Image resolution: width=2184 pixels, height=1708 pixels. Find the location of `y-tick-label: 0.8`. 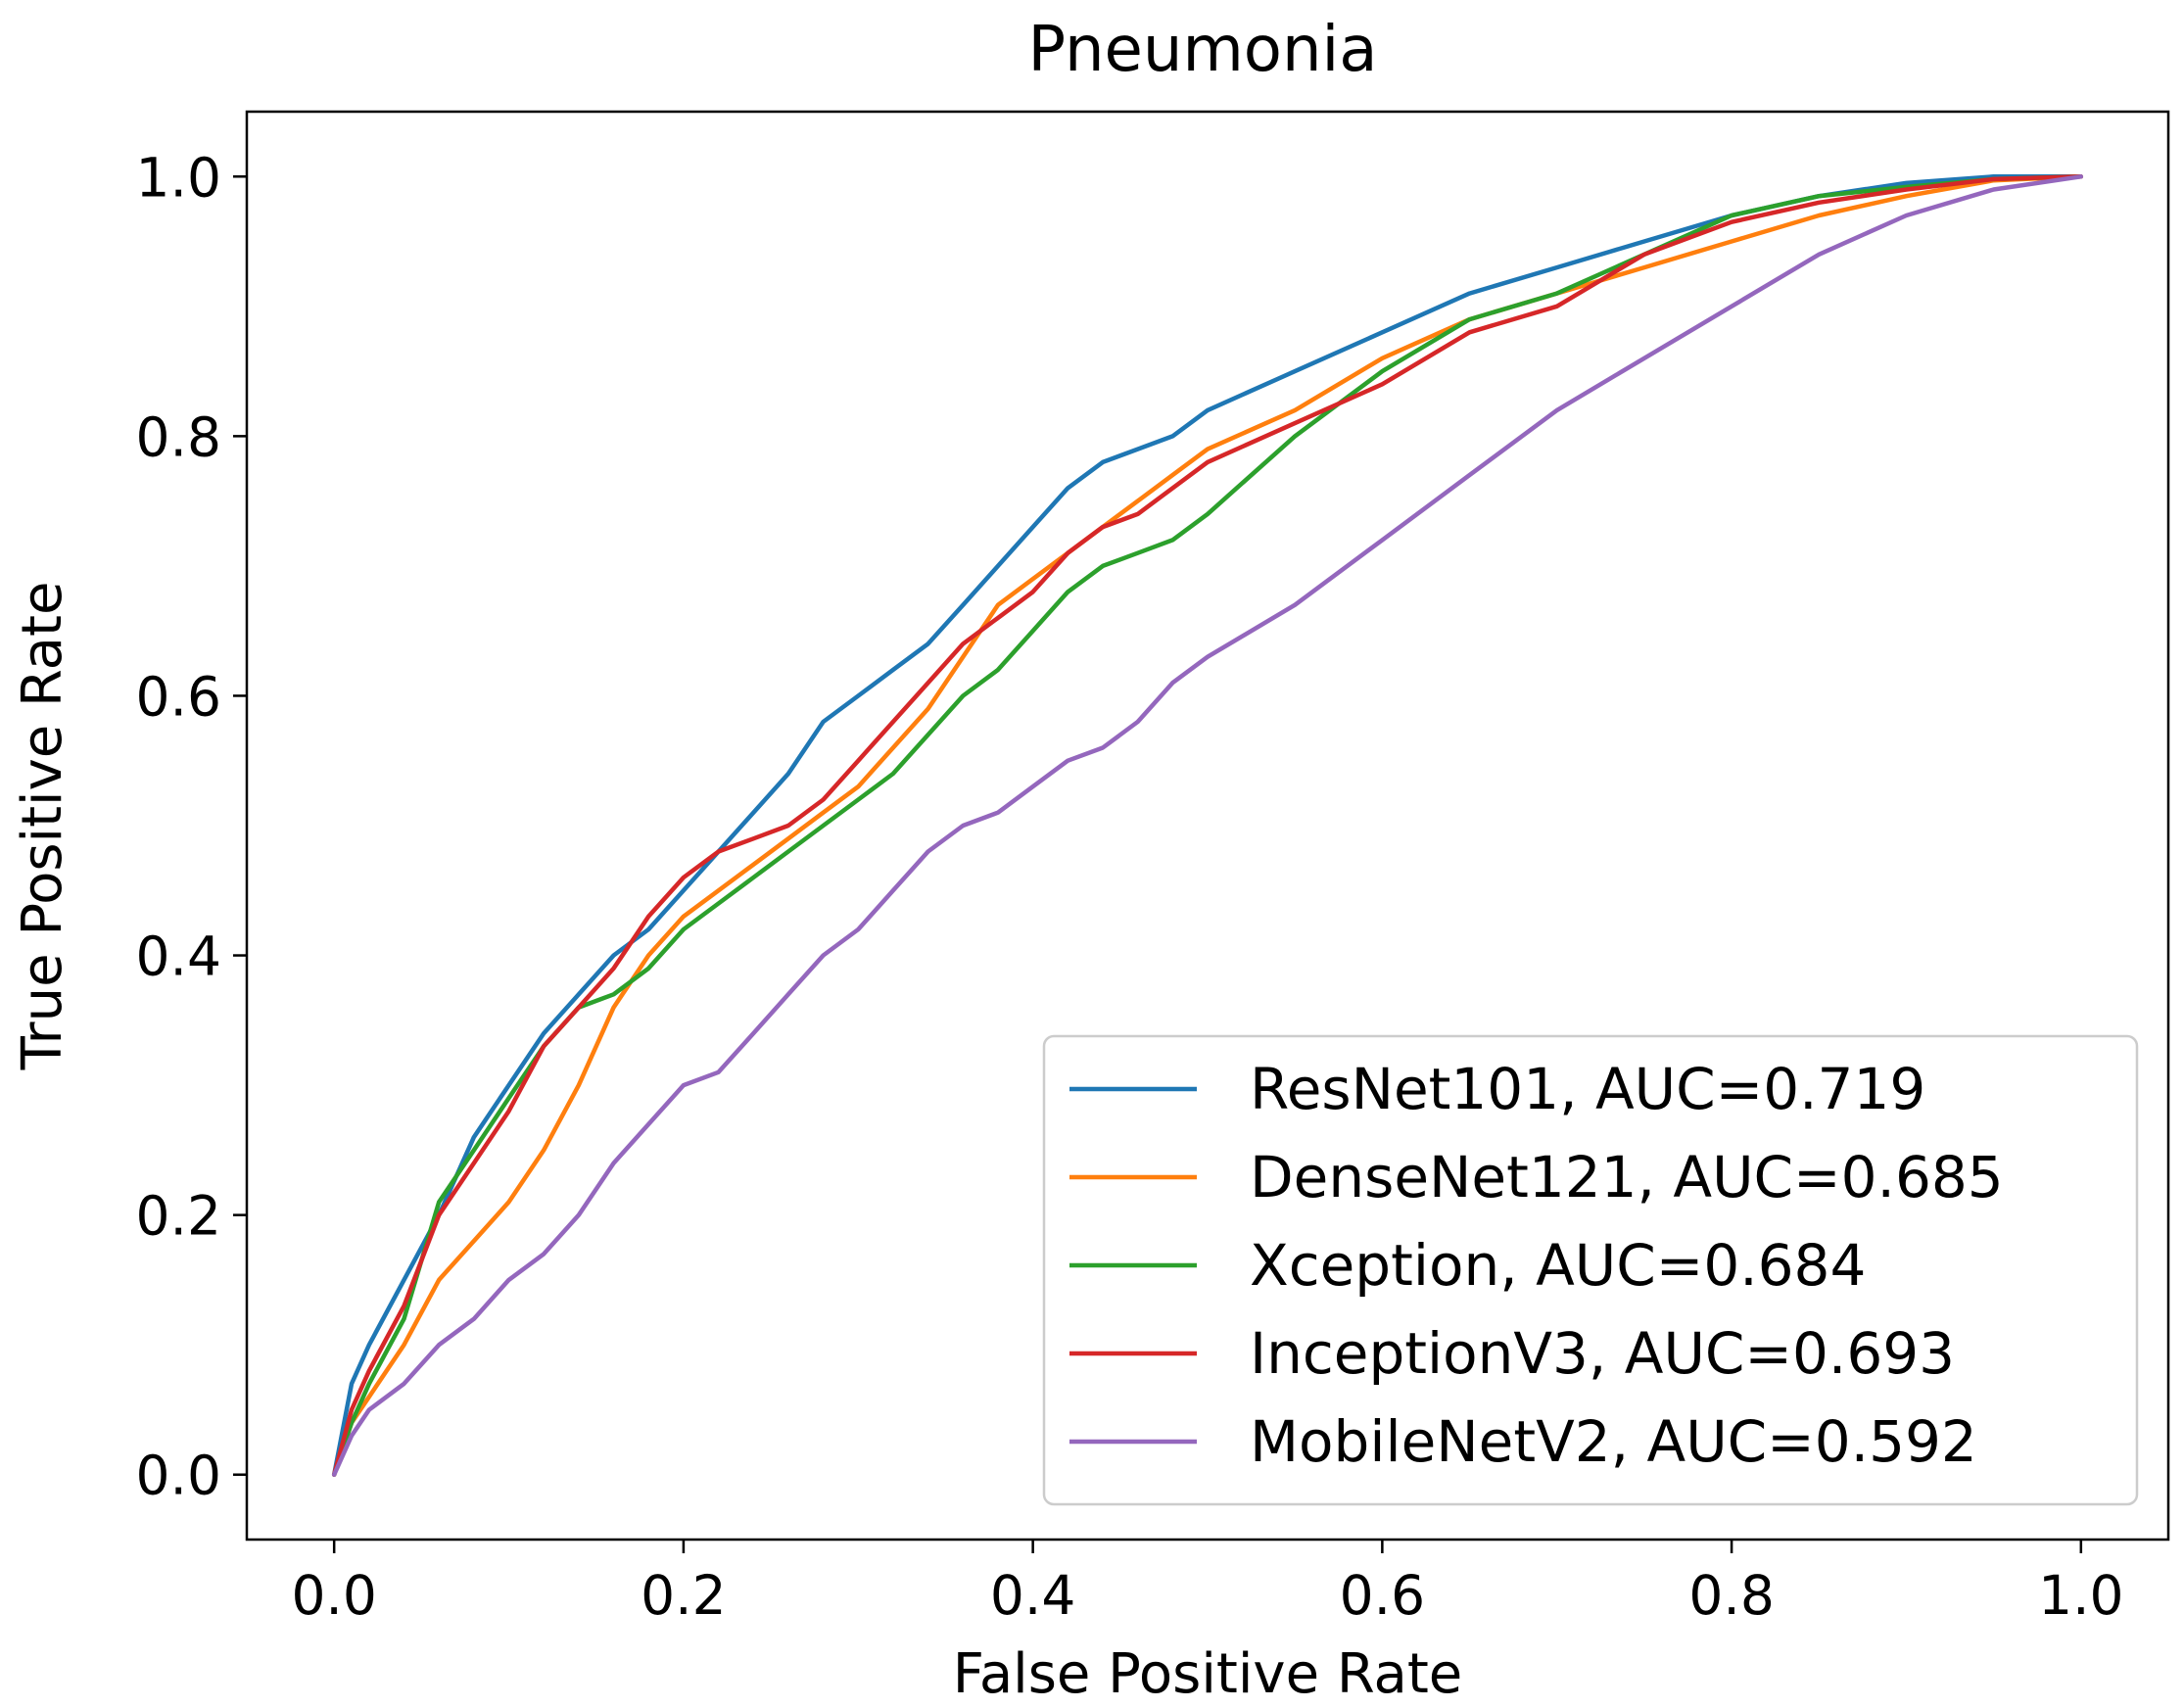

y-tick-label: 0.8 is located at coordinates (178, 436).